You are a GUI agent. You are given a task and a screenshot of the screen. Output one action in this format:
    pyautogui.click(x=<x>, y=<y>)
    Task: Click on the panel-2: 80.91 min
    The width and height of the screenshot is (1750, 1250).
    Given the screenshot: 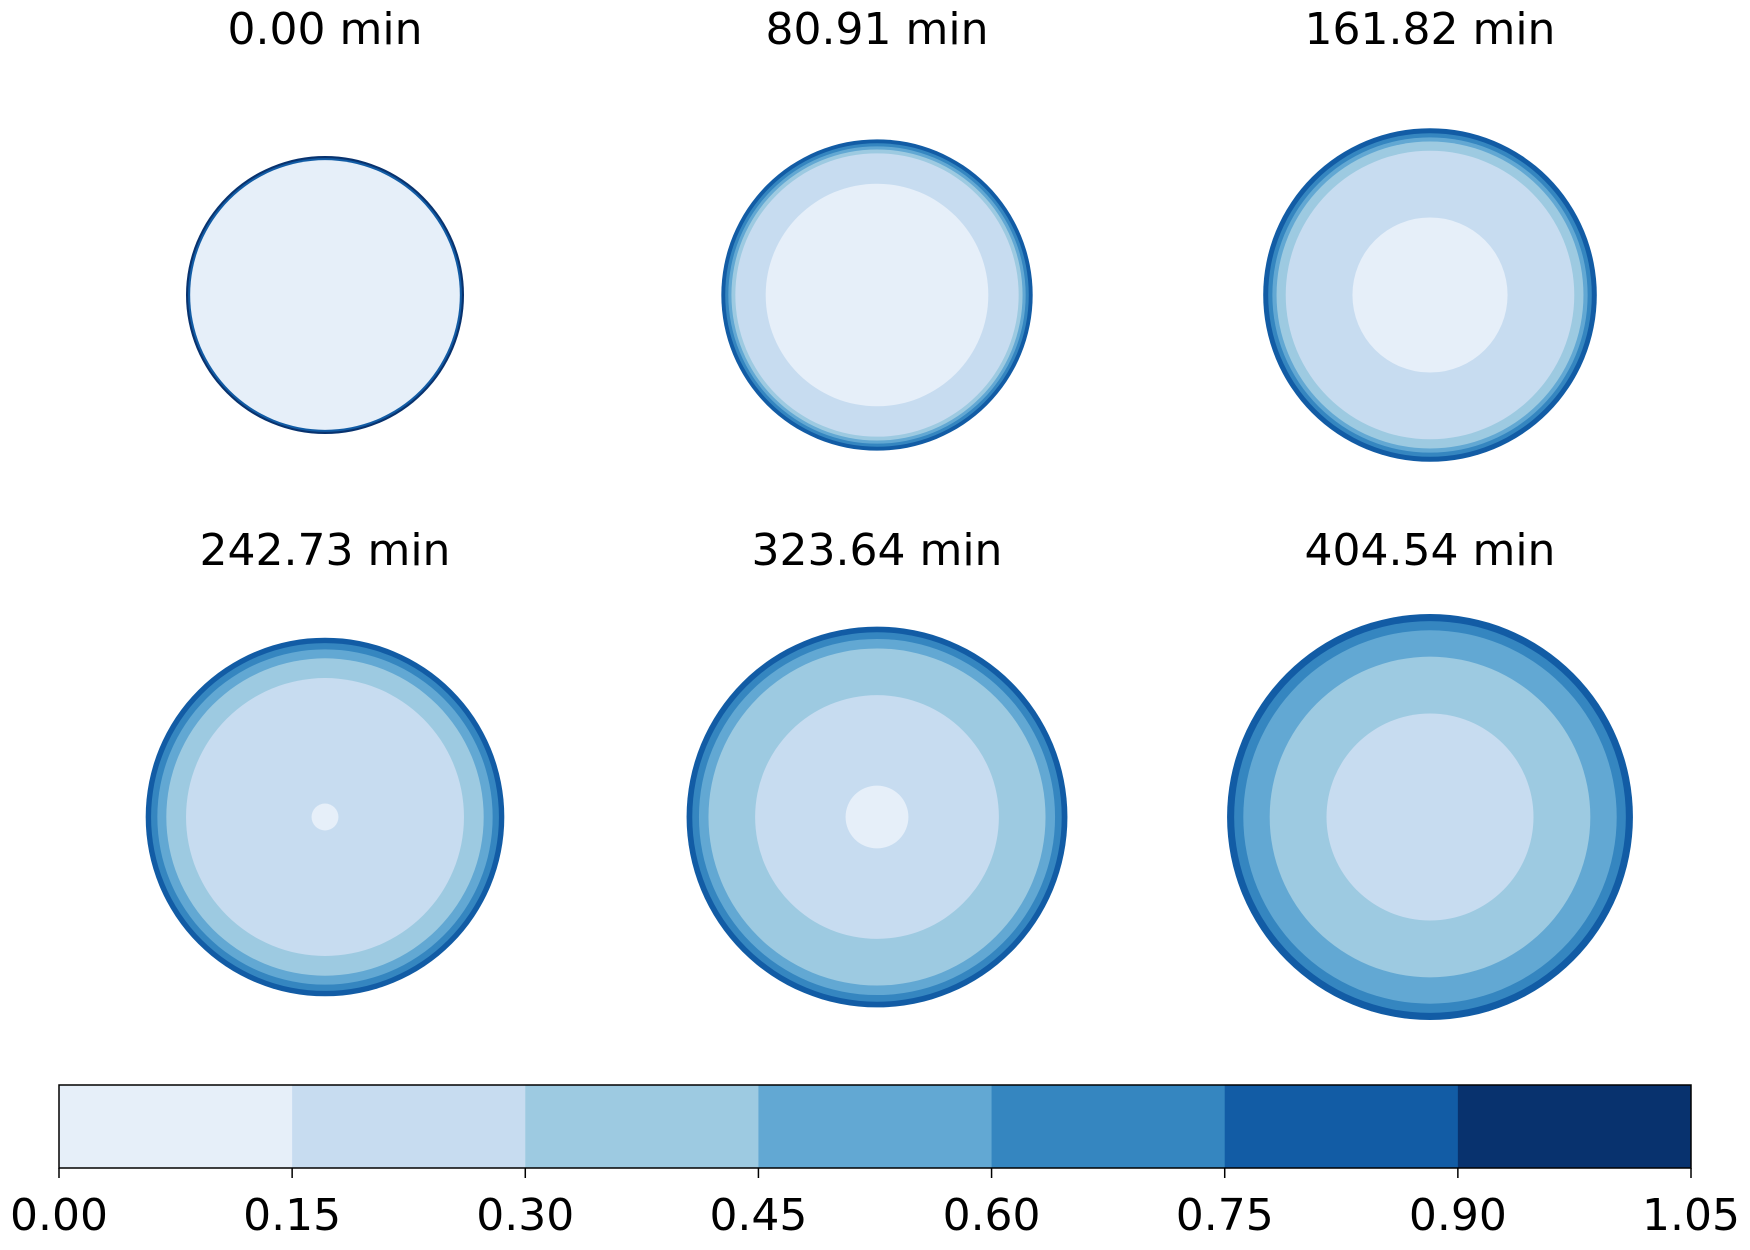 What is the action you would take?
    pyautogui.click(x=877, y=227)
    